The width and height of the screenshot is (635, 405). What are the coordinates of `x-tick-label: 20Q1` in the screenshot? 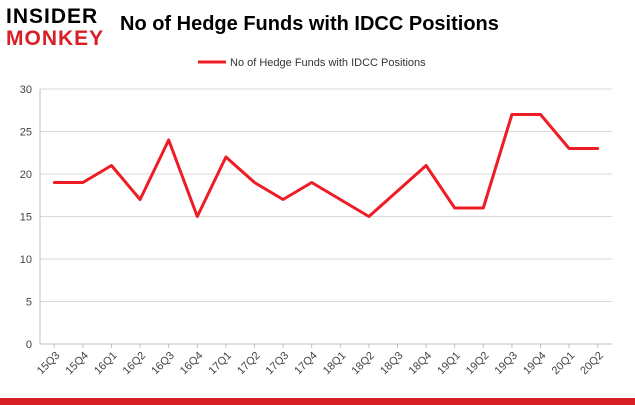 It's located at (564, 364).